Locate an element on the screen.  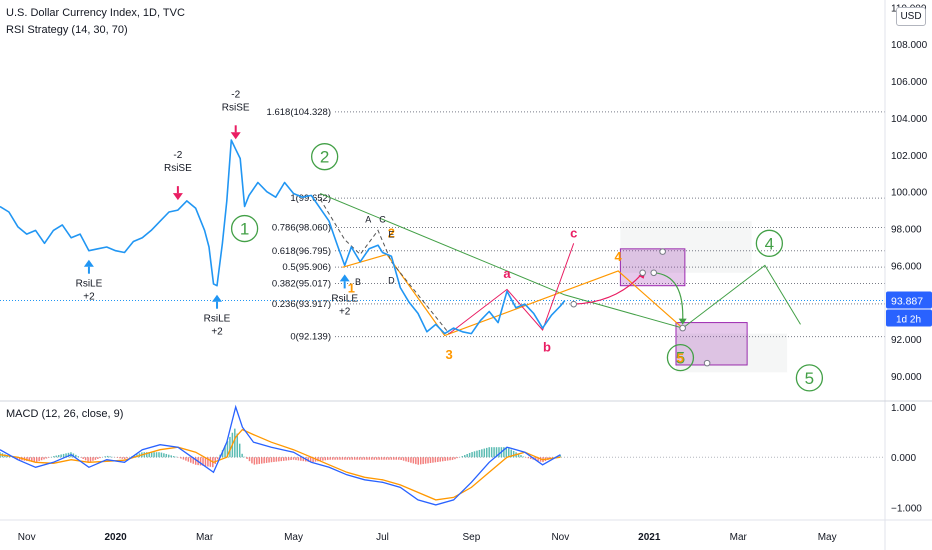
wave-label: c is located at coordinates (573, 232).